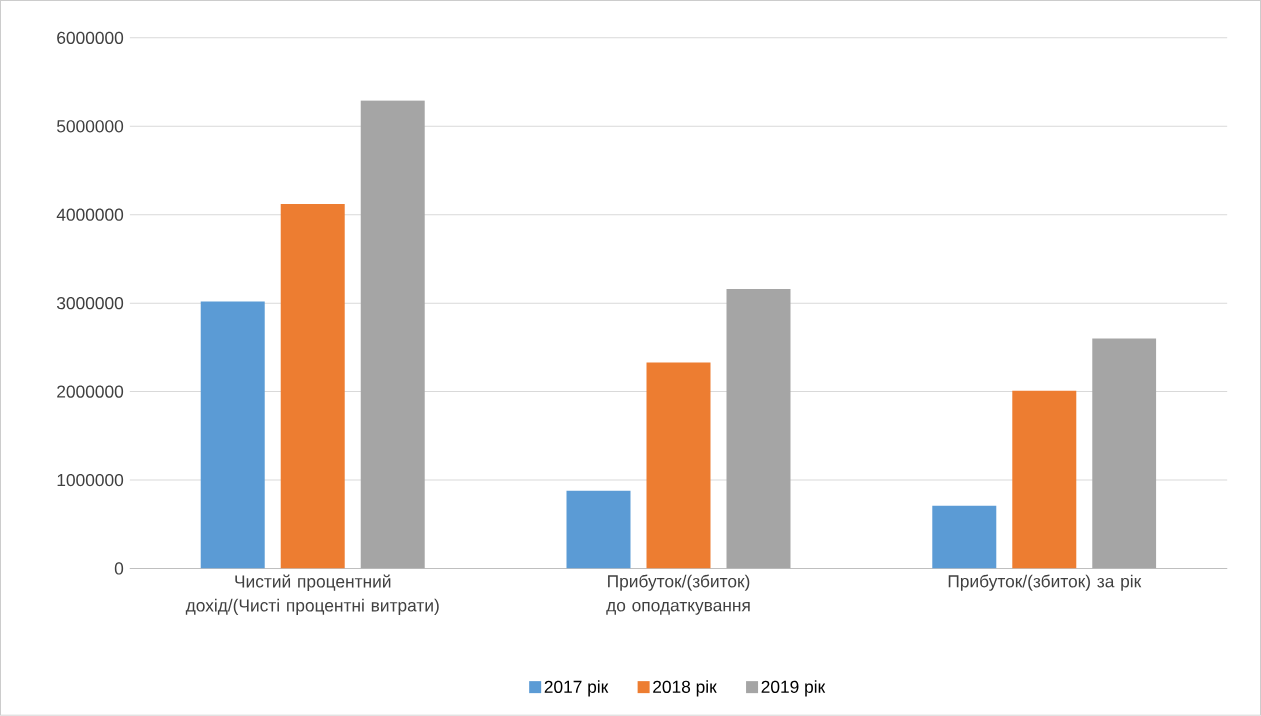 This screenshot has height=716, width=1261. Describe the element at coordinates (678, 595) in the screenshot. I see `x-tick-label: Прибуток/(збиток) до оподаткування` at that location.